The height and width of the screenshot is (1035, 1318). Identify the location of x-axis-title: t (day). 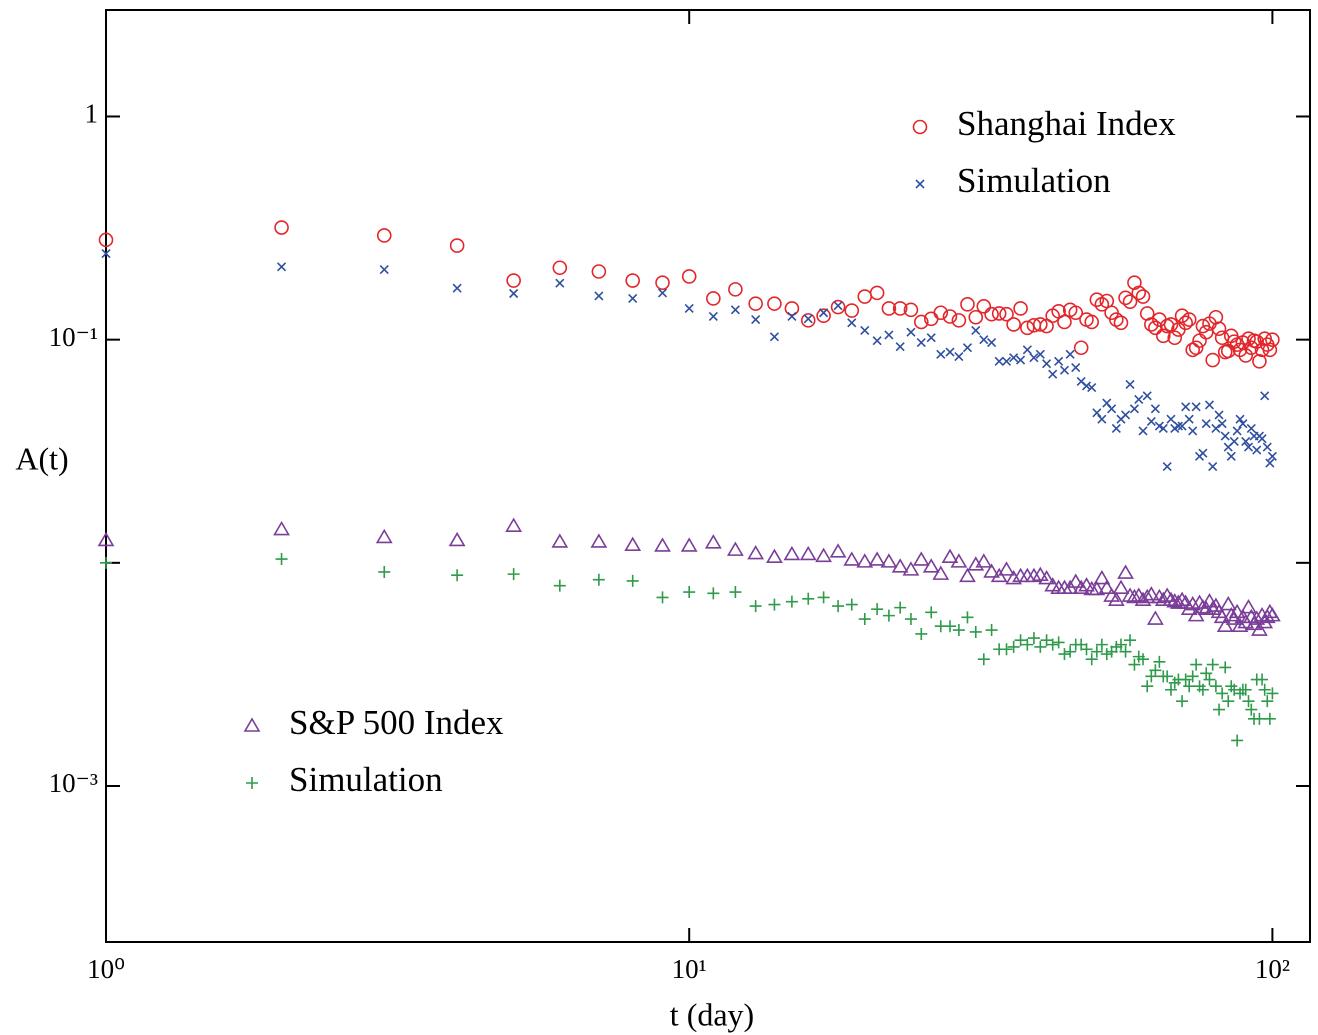
(712, 1014).